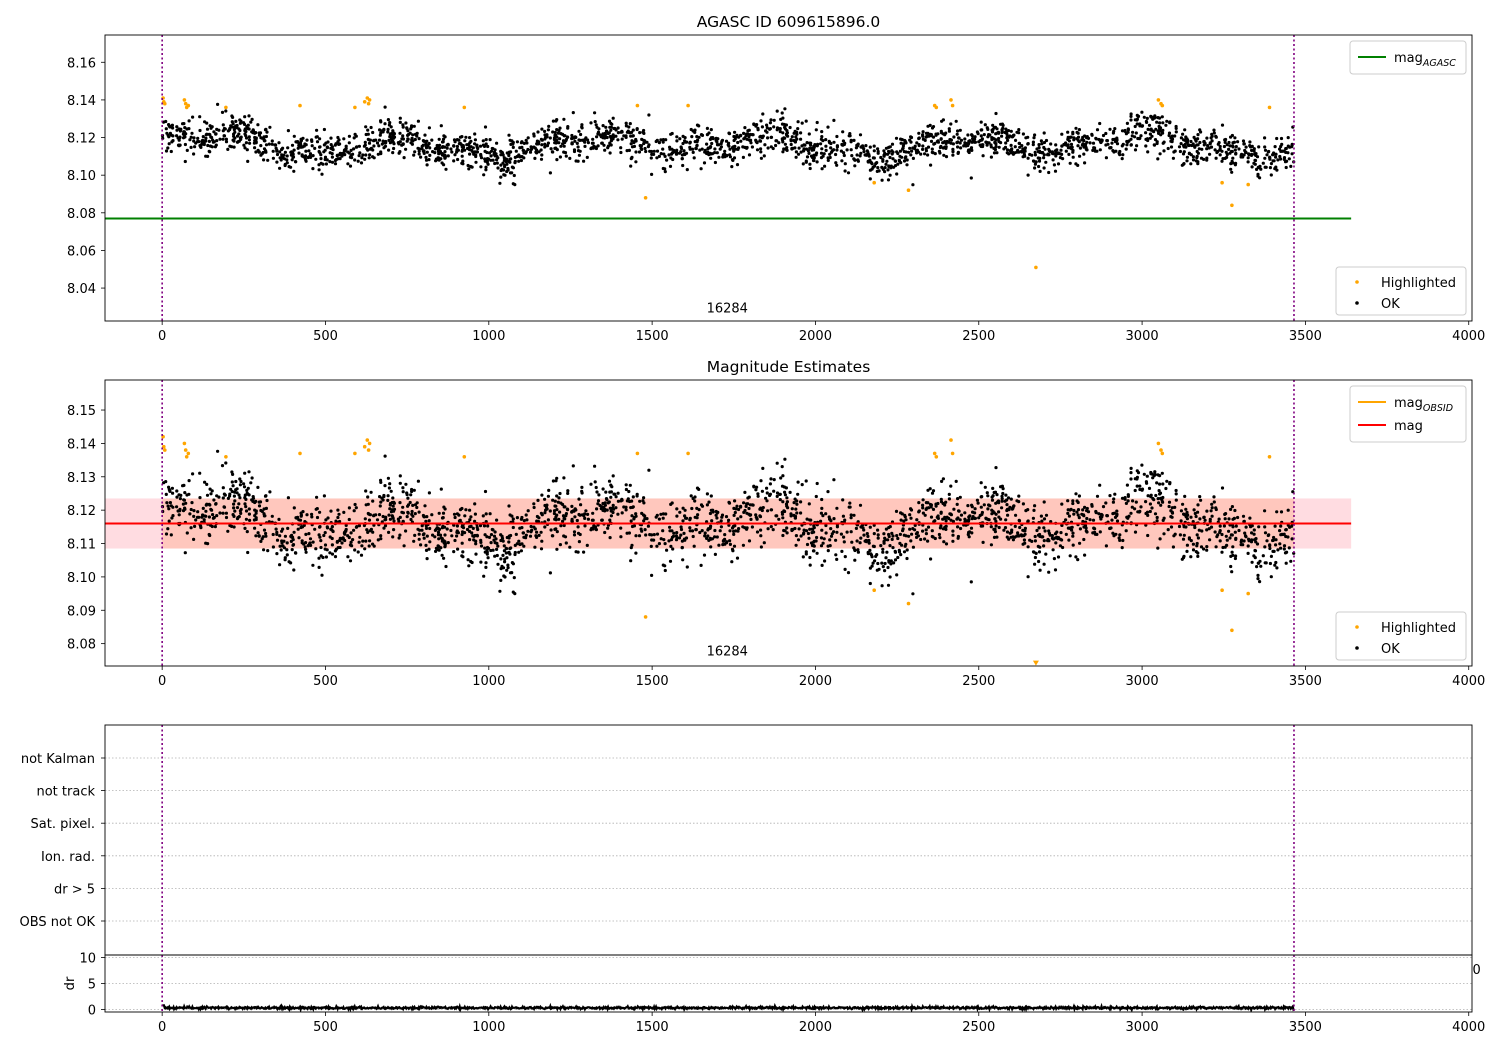 The width and height of the screenshot is (1500, 1050). I want to click on x-tick-label: 2500, so click(978, 681).